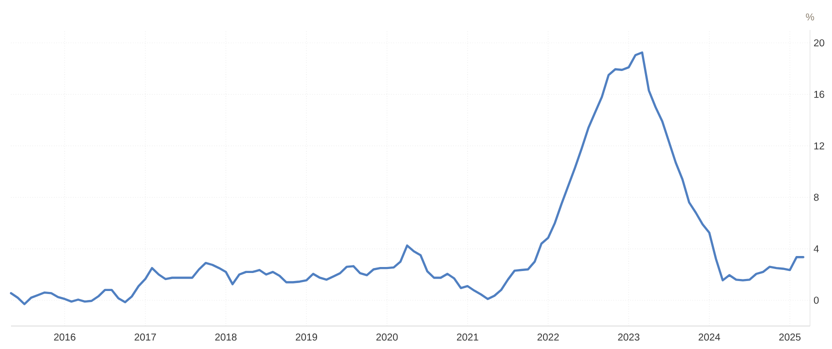 The image size is (832, 349). What do you see at coordinates (467, 337) in the screenshot?
I see `x-tick-label: 2021` at bounding box center [467, 337].